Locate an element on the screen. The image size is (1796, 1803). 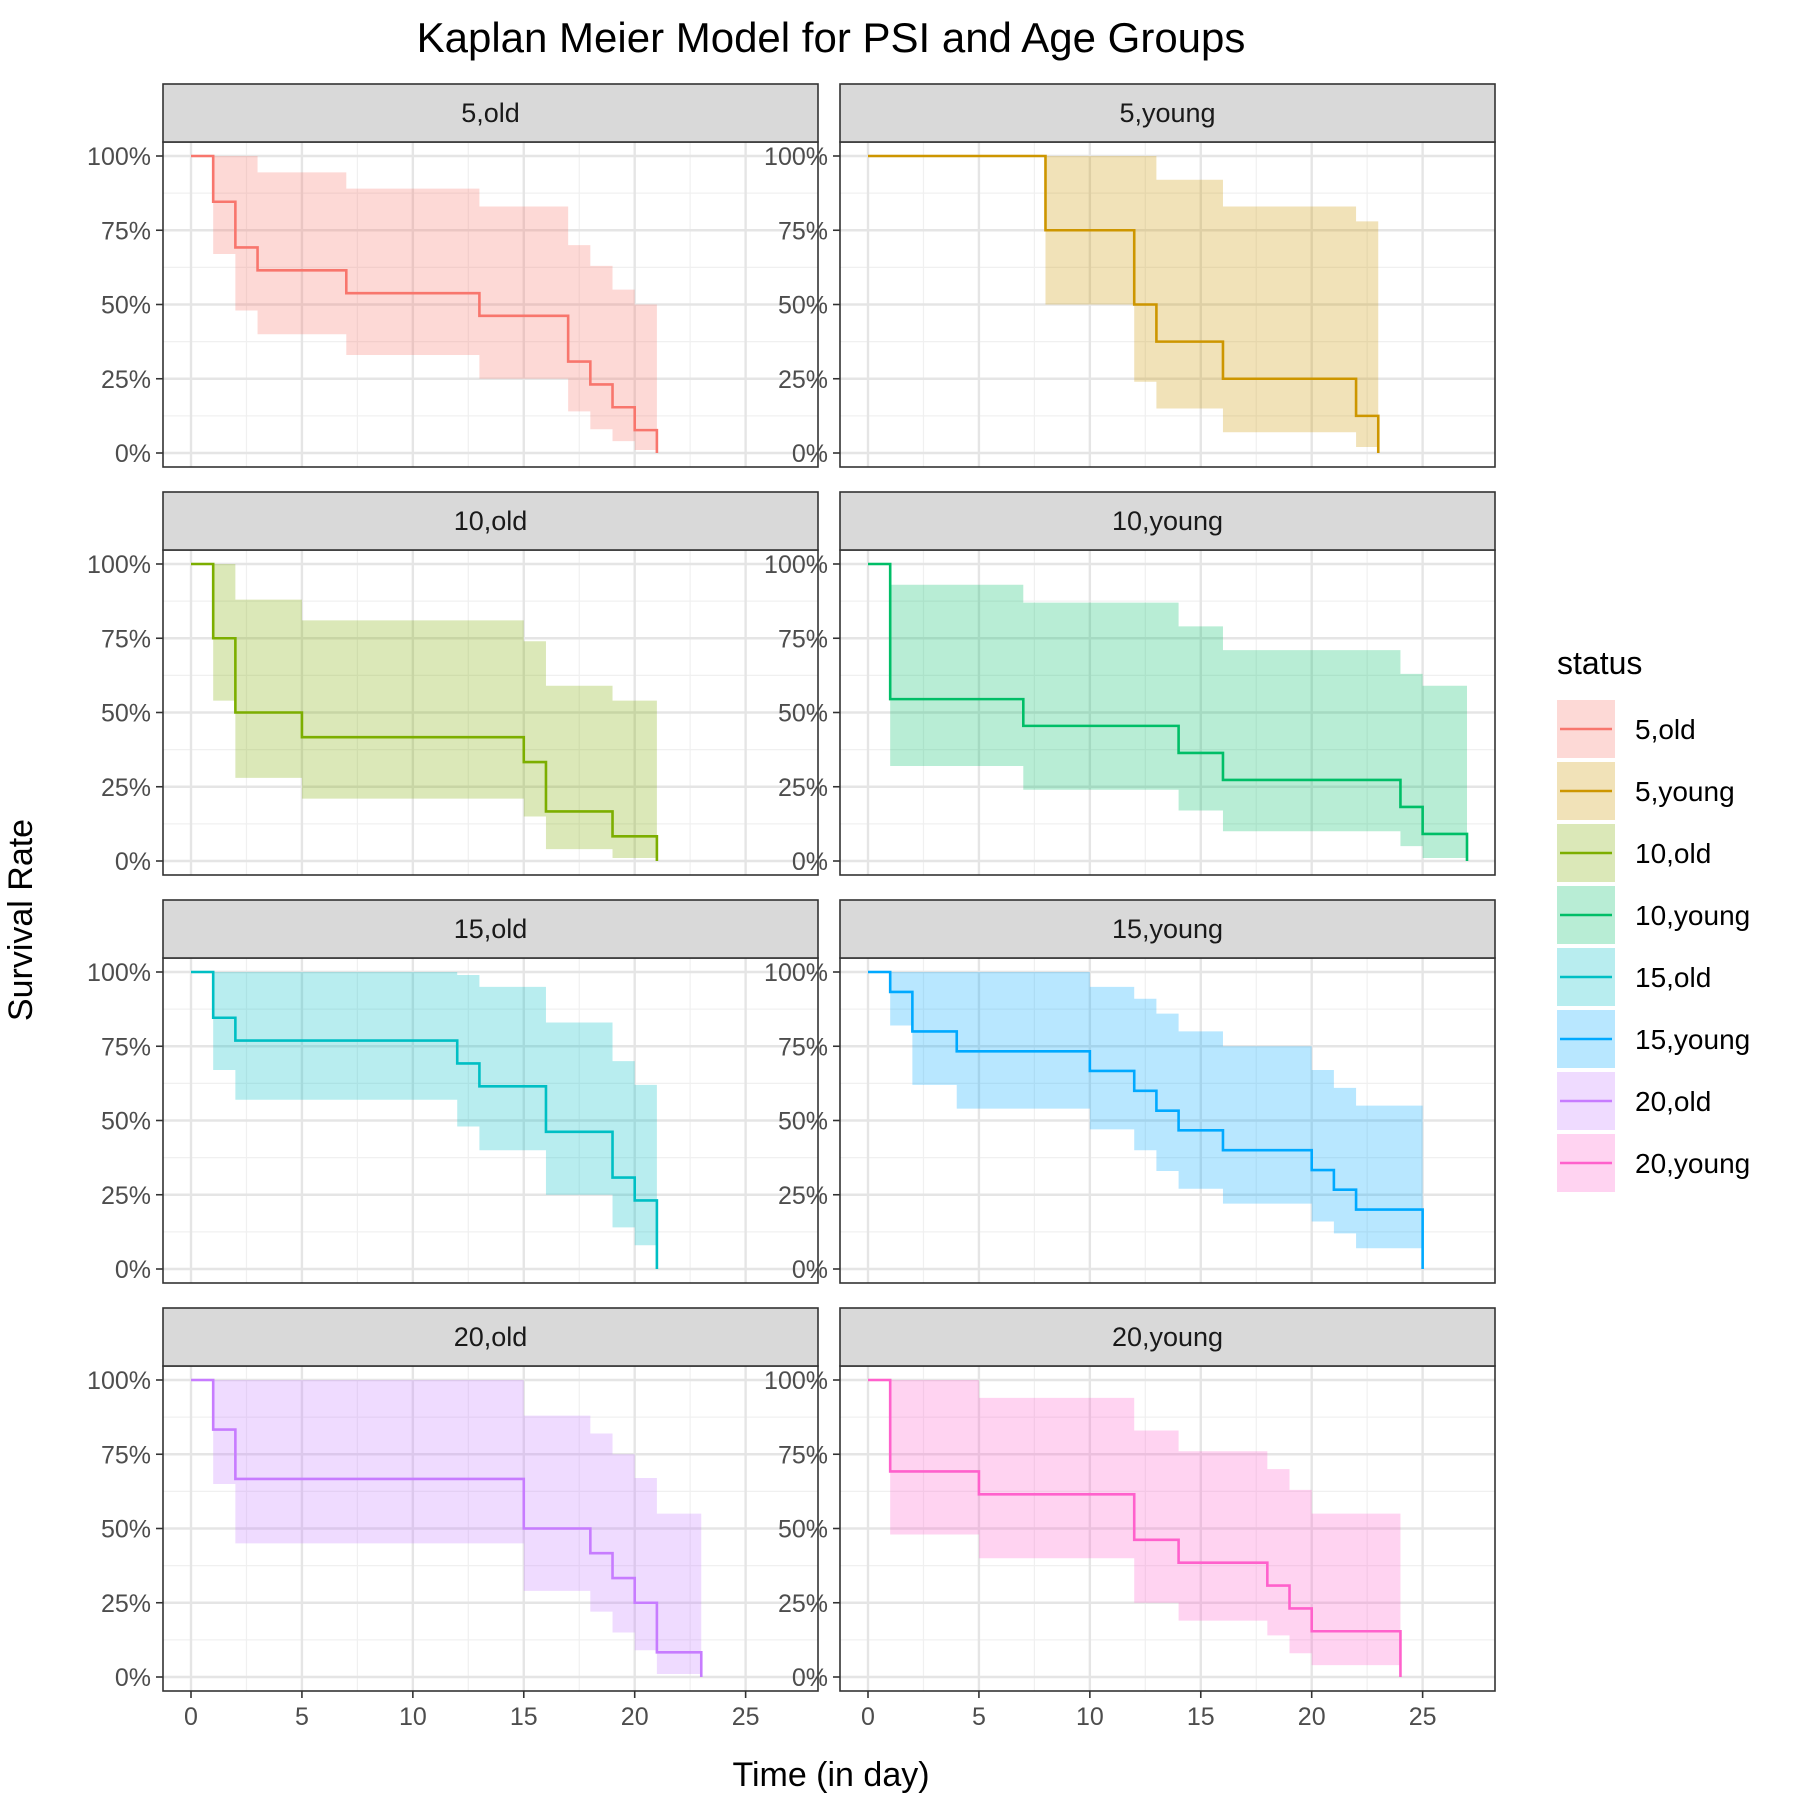
facet-panel: 5,old 0% 25% 50% 75% 100% is located at coordinates (453, 275).